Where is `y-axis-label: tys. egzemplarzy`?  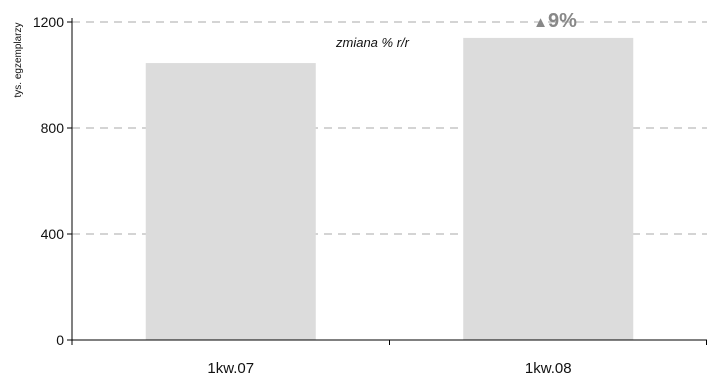 y-axis-label: tys. egzemplarzy is located at coordinates (18, 59).